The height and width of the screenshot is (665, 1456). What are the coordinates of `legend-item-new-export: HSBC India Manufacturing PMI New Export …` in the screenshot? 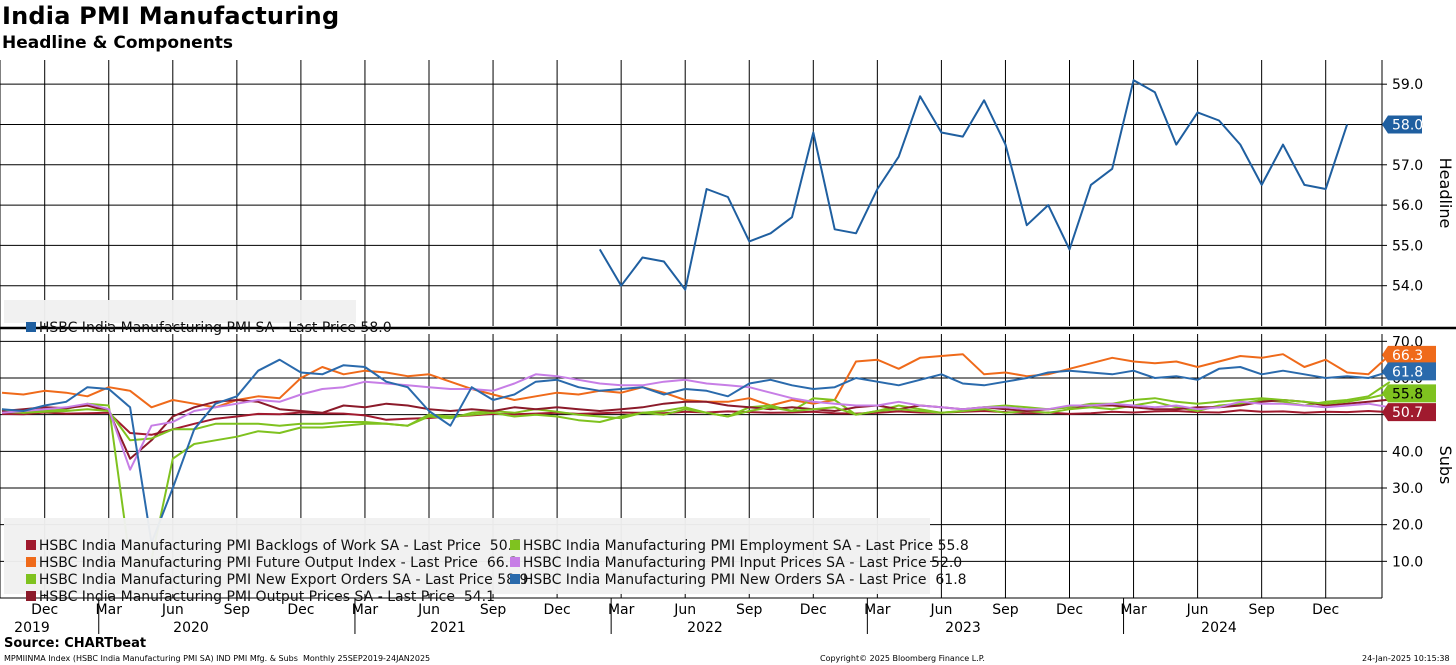 It's located at (268, 571).